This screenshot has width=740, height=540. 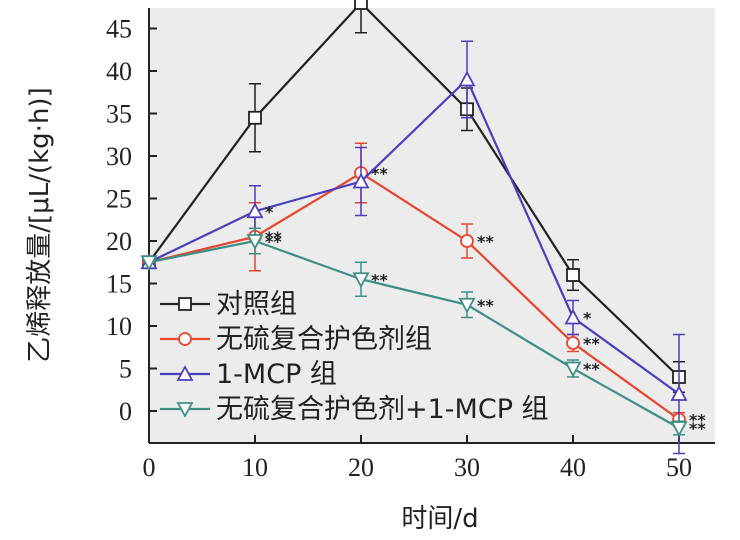 I want to click on x-tick-label: 30, so click(x=467, y=467).